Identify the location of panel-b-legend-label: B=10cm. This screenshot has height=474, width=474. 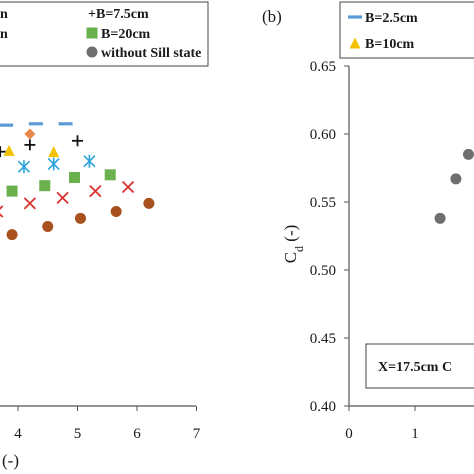
(390, 44).